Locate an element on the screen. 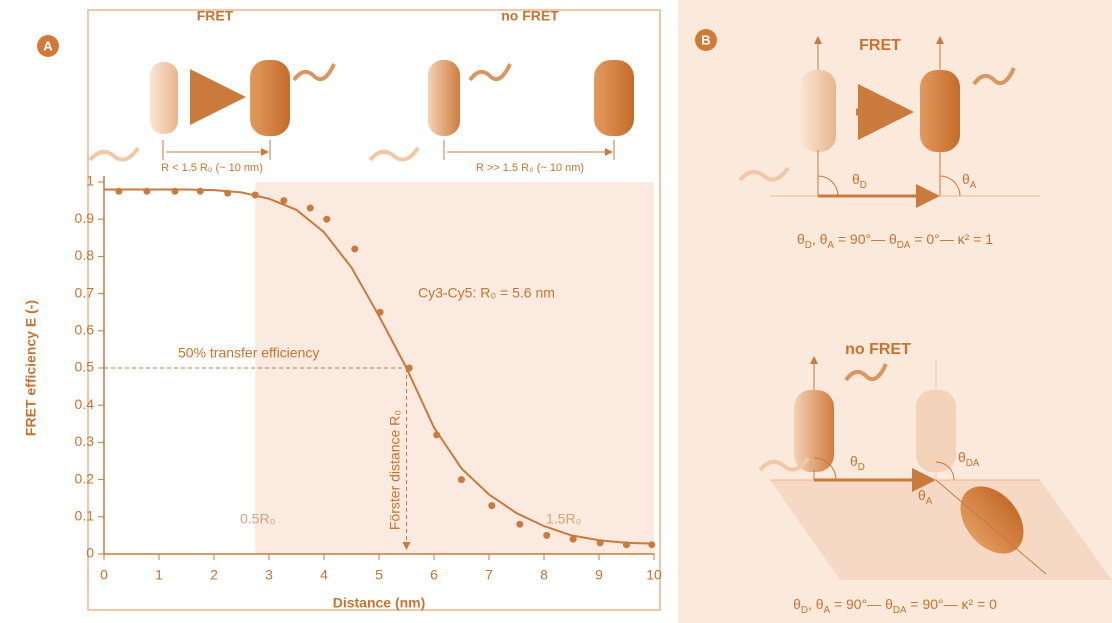  y-tick-label: 0.3 is located at coordinates (85, 441).